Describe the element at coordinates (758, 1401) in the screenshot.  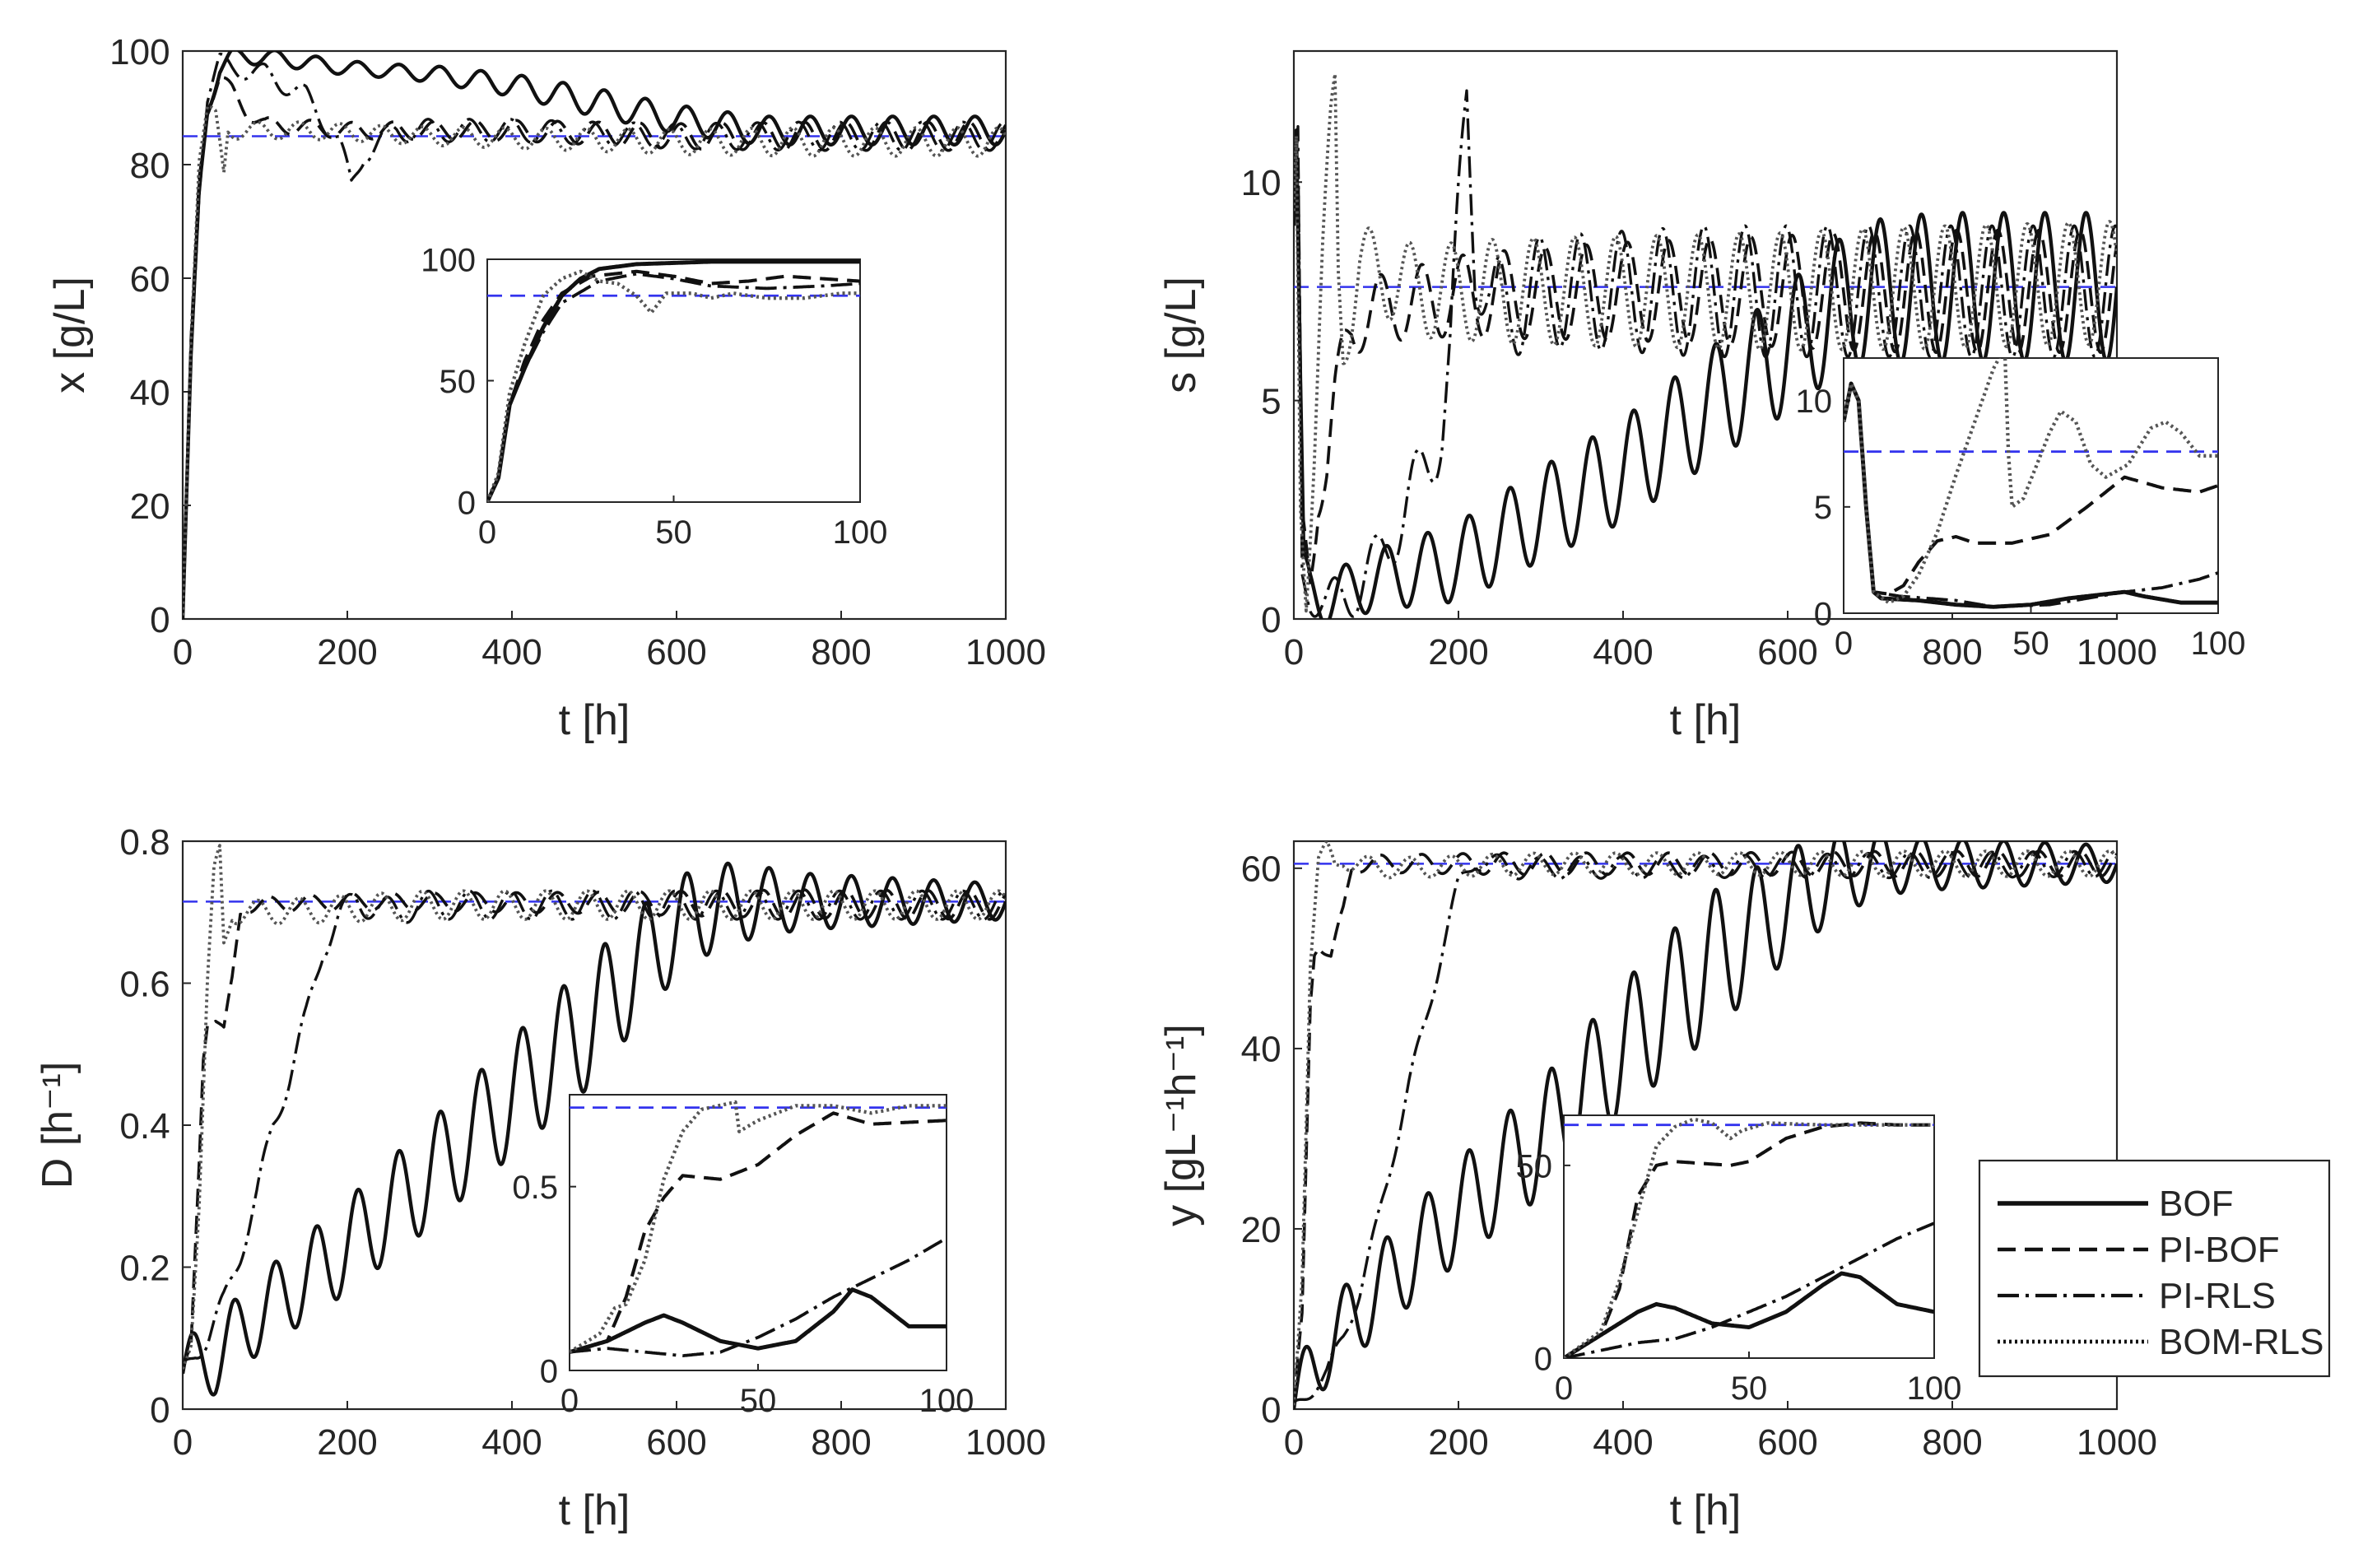
I see `panel-D-inset-xtick-label: 50` at that location.